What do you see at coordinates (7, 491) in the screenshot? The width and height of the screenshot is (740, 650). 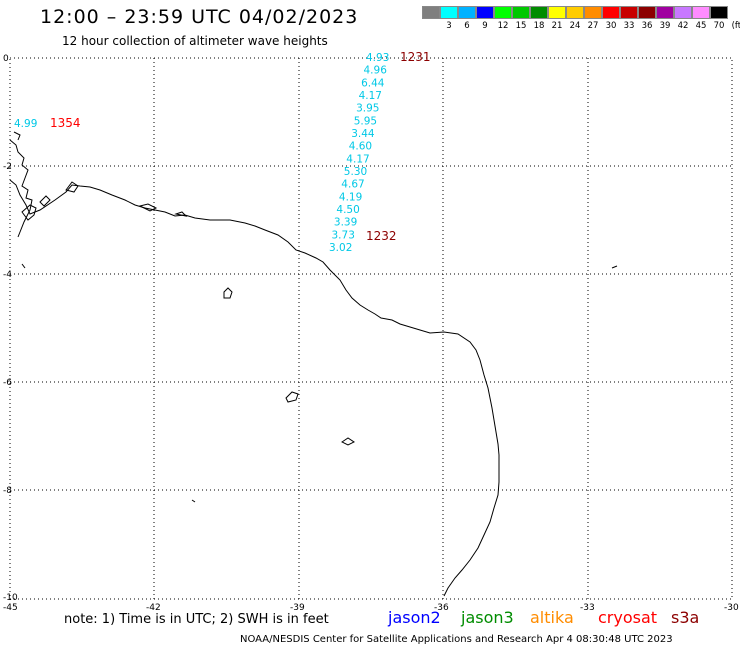 I see `lat-label: -8` at bounding box center [7, 491].